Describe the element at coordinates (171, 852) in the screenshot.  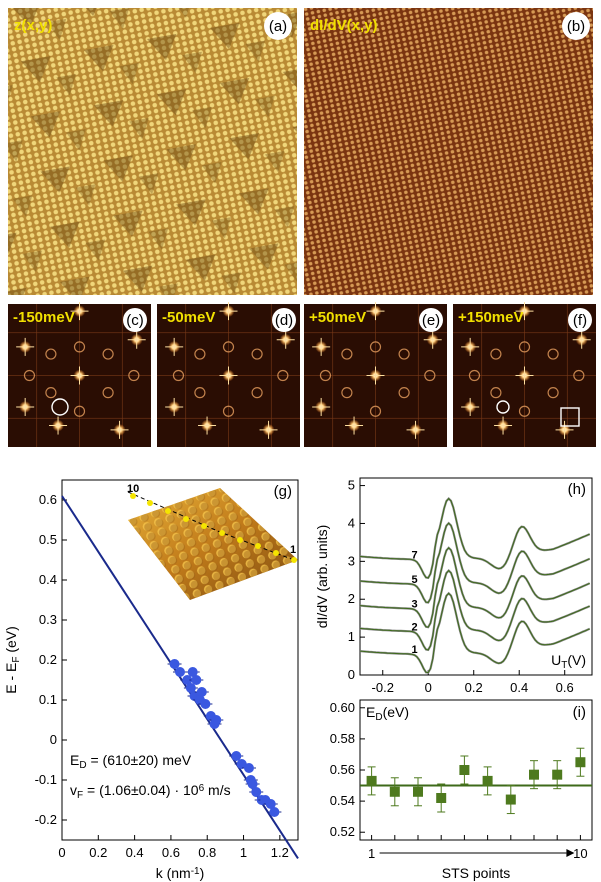
I see `chart-g-xtick-label: 0.6` at that location.